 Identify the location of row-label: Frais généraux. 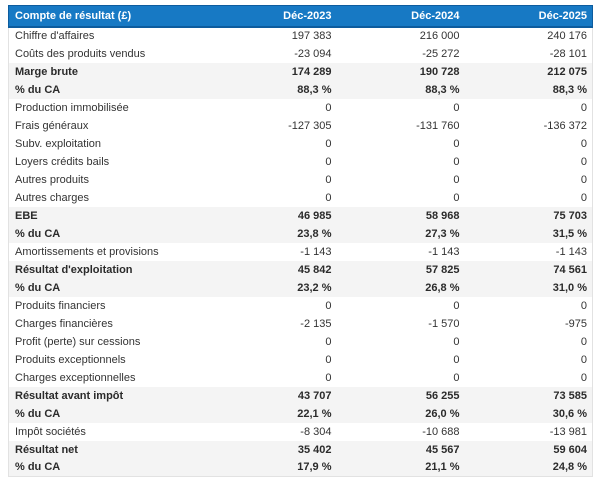
(52, 125).